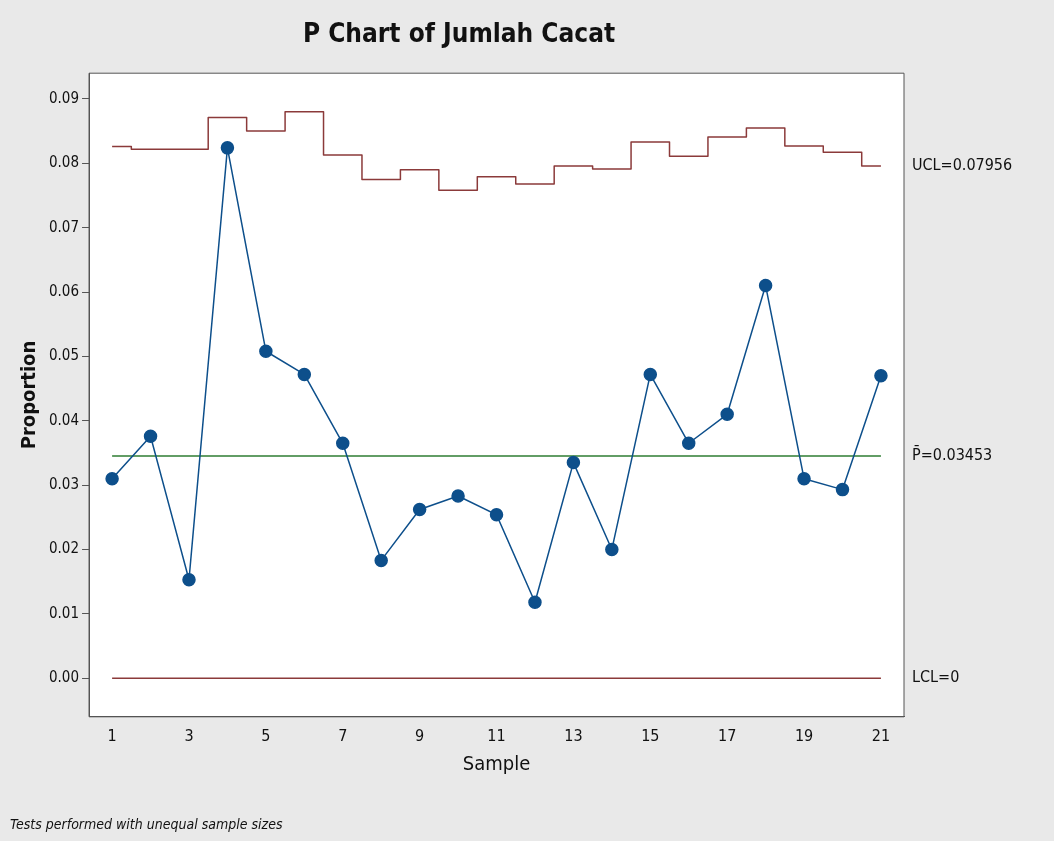 The width and height of the screenshot is (1054, 841). I want to click on y-tick-label: 0.02, so click(64, 548).